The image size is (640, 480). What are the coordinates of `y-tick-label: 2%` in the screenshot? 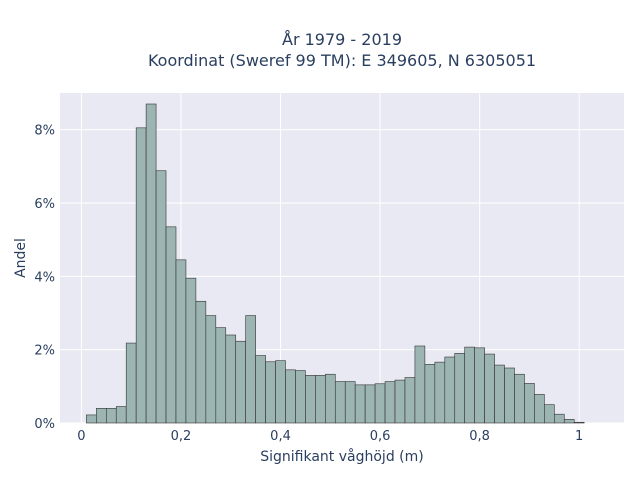 It's located at (44, 351).